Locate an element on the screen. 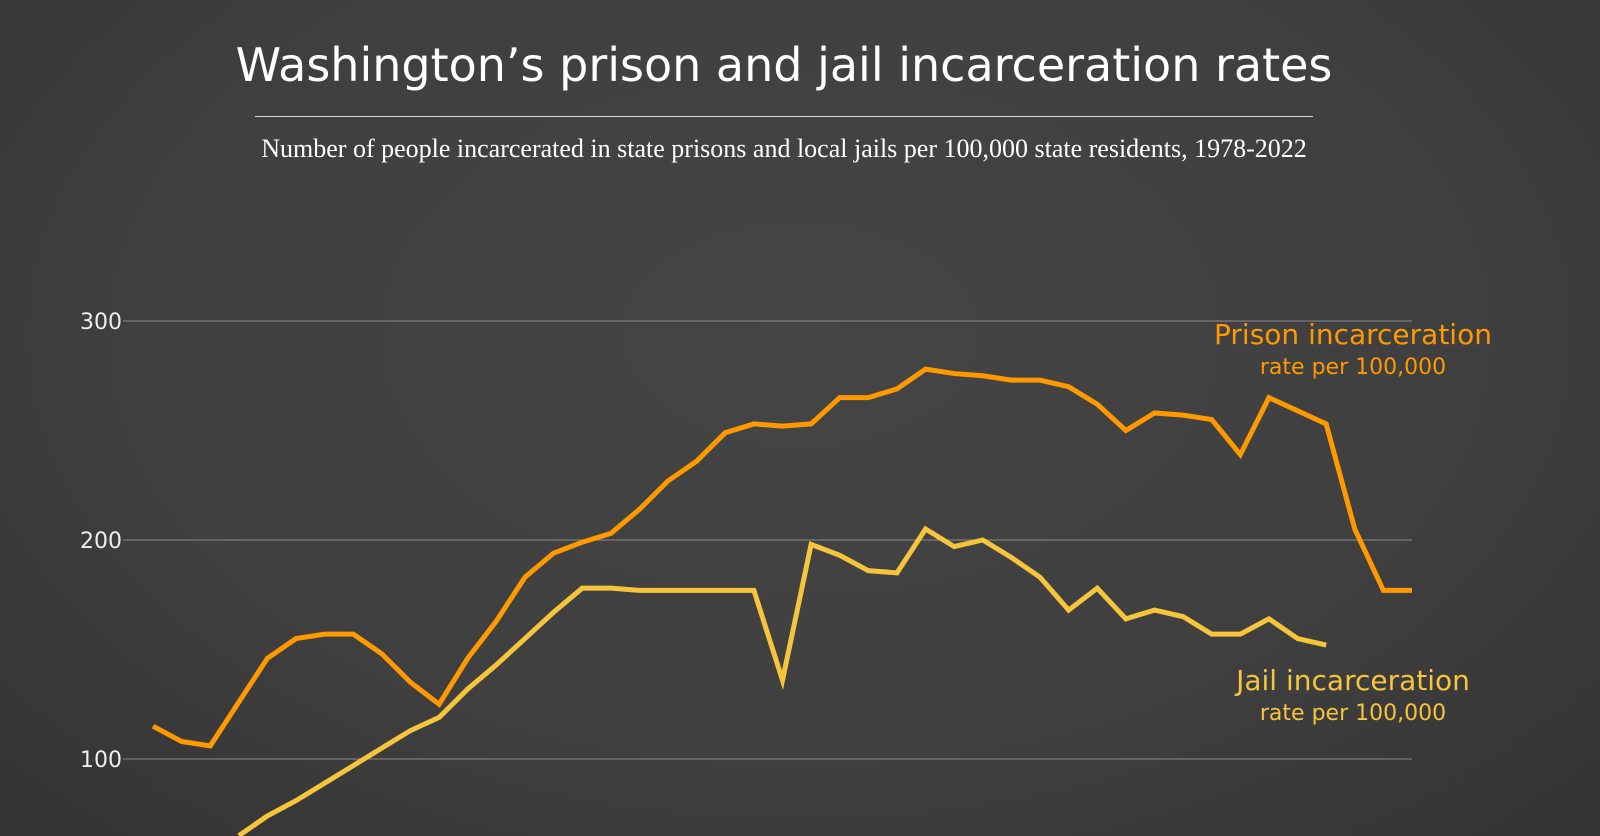 The height and width of the screenshot is (836, 1600). title-divider is located at coordinates (784, 116).